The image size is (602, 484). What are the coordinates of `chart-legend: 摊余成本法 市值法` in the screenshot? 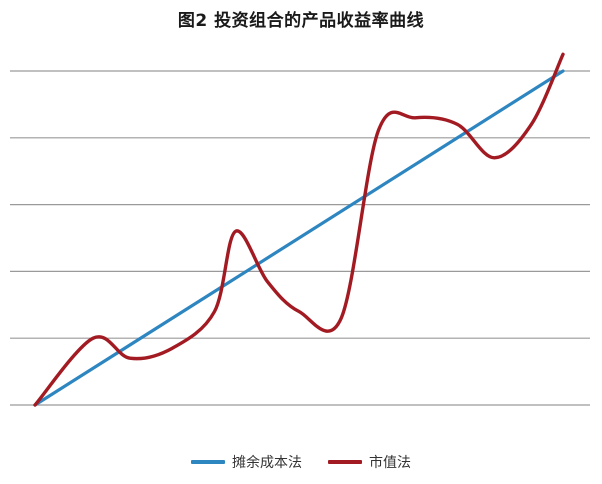 It's located at (301, 462).